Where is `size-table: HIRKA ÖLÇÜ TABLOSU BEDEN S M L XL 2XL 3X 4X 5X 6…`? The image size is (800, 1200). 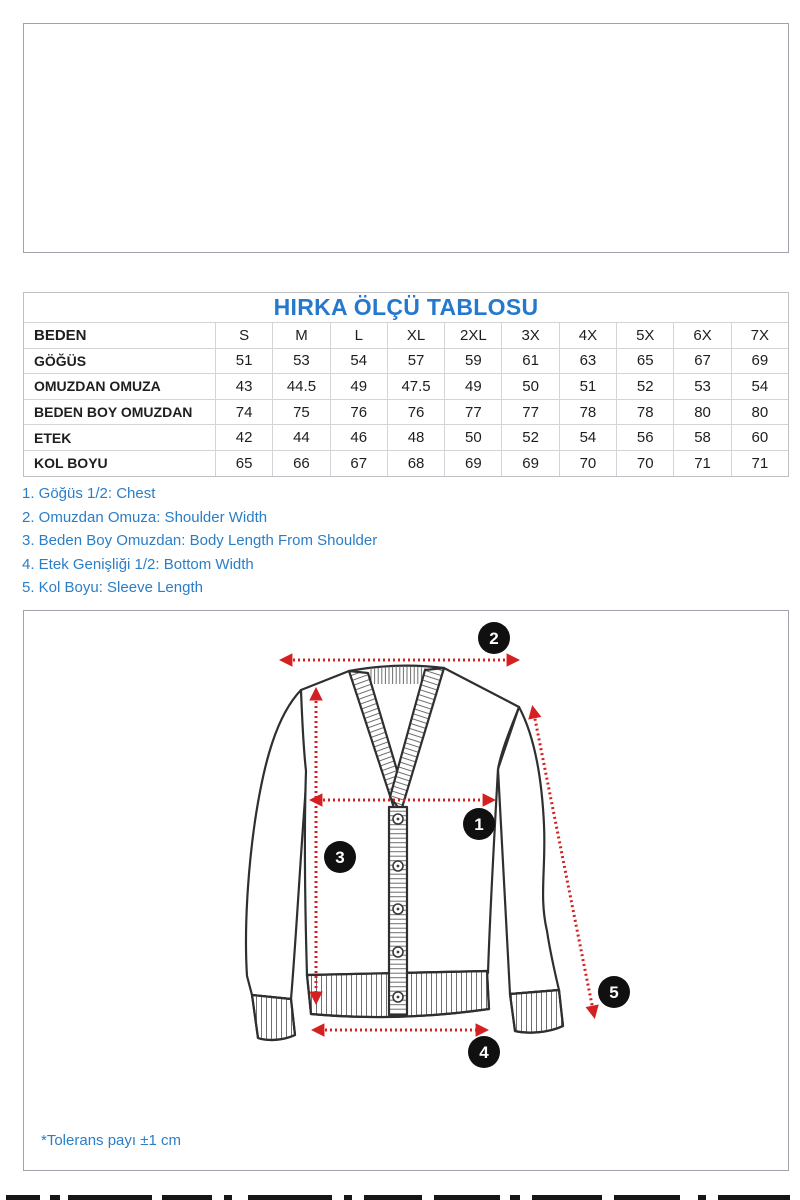 size-table: HIRKA ÖLÇÜ TABLOSU BEDEN S M L XL 2XL 3X 4X 5X 6… is located at coordinates (406, 384).